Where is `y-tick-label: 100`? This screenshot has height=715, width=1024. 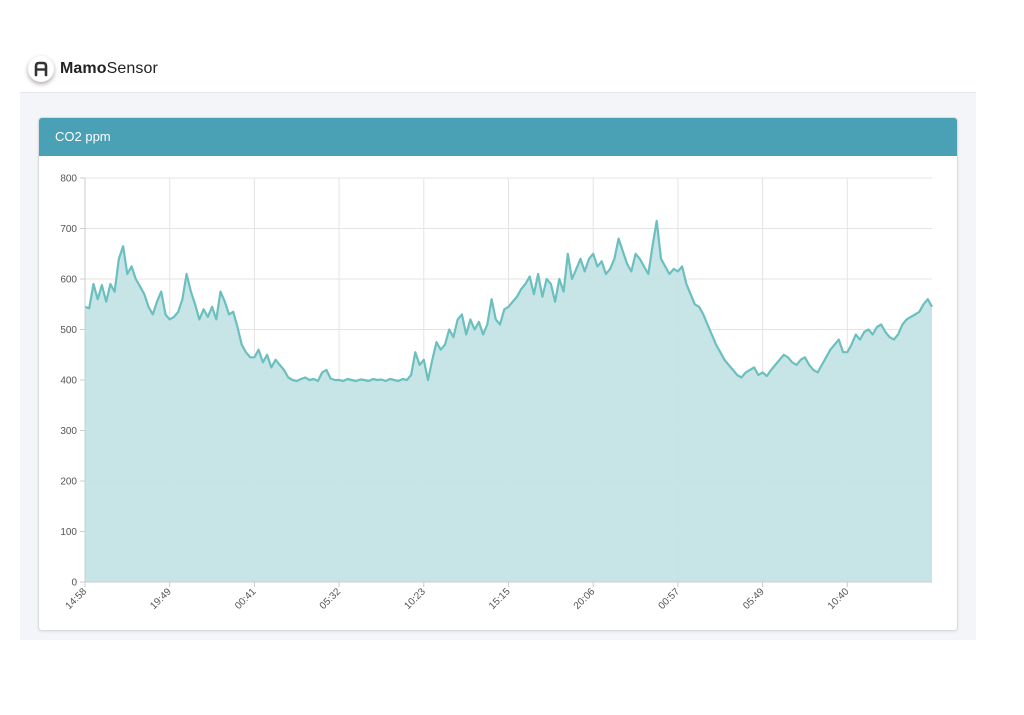
y-tick-label: 100 is located at coordinates (68, 532).